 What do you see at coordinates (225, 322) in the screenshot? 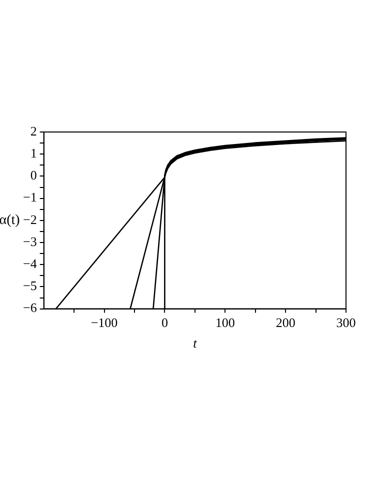
I see `x-tick-label: 100` at bounding box center [225, 322].